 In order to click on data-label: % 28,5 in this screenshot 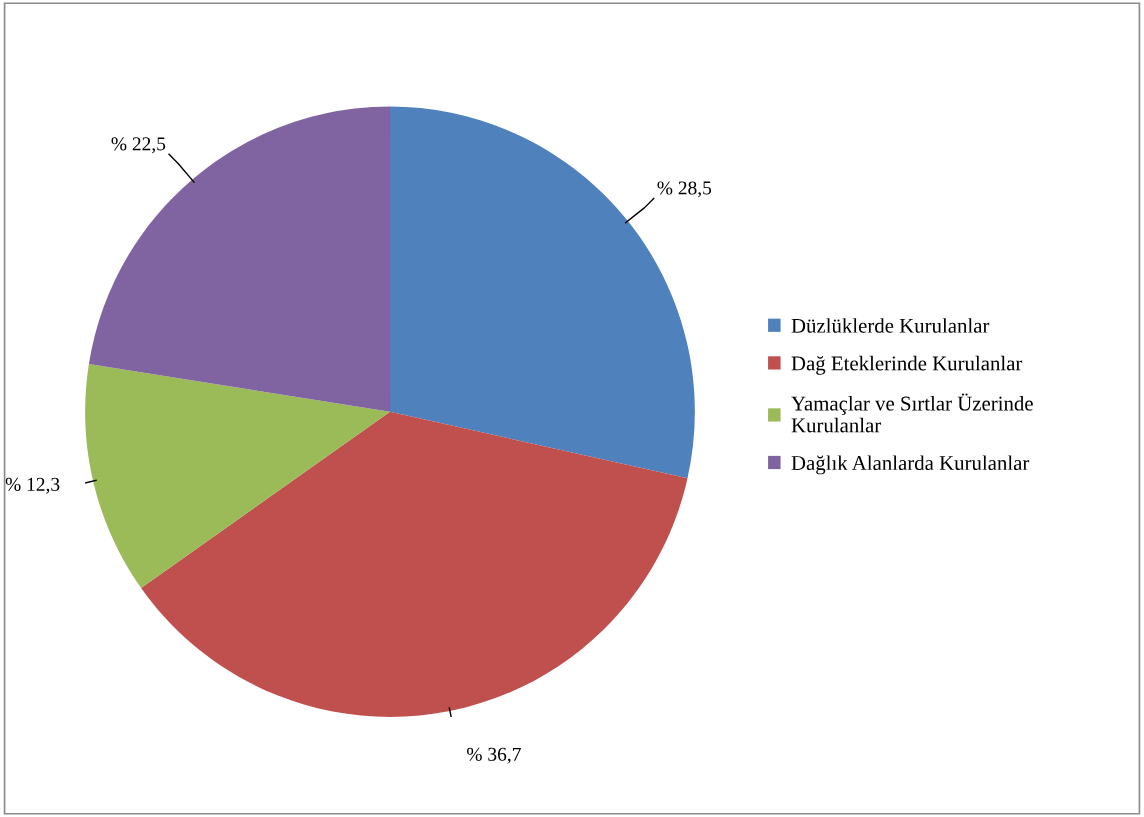, I will do `click(684, 189)`.